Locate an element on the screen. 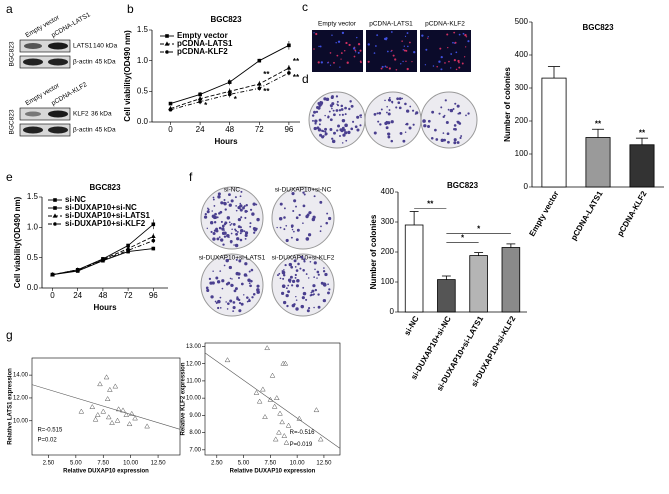 This screenshot has width=669, height=494. y-tick-label: 8.00 is located at coordinates (195, 433).